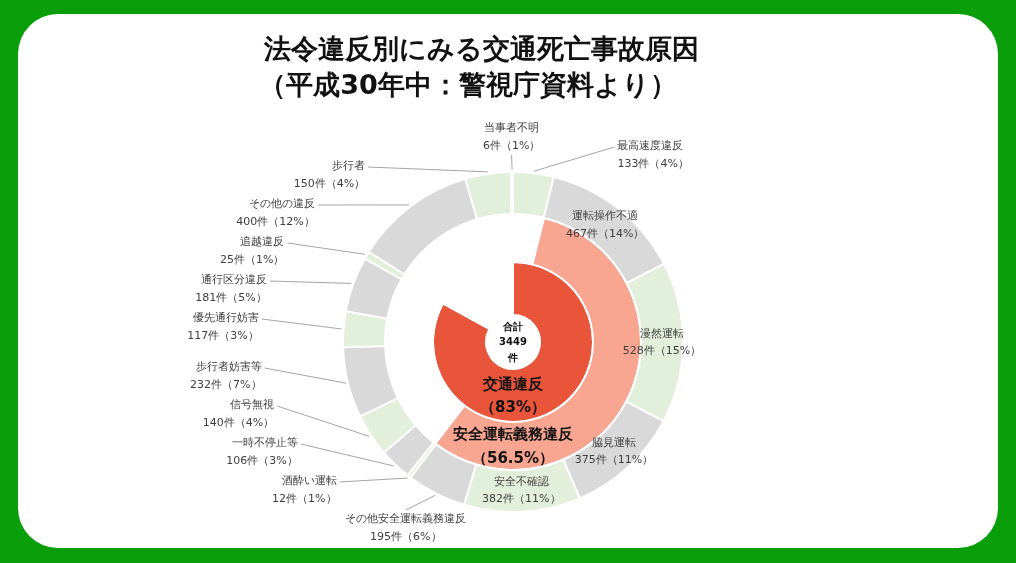  Describe the element at coordinates (252, 259) in the screenshot. I see `data-label: 25件（1%）` at that location.